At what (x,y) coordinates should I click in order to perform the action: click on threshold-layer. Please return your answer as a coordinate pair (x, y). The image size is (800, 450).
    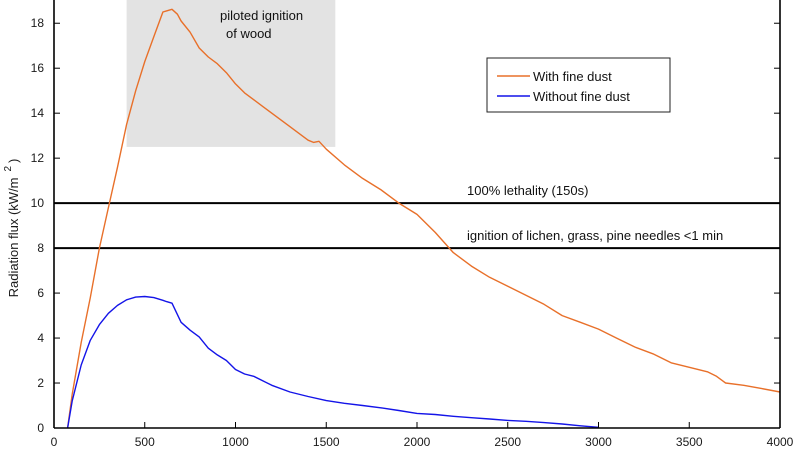
    Looking at the image, I should click on (417, 226).